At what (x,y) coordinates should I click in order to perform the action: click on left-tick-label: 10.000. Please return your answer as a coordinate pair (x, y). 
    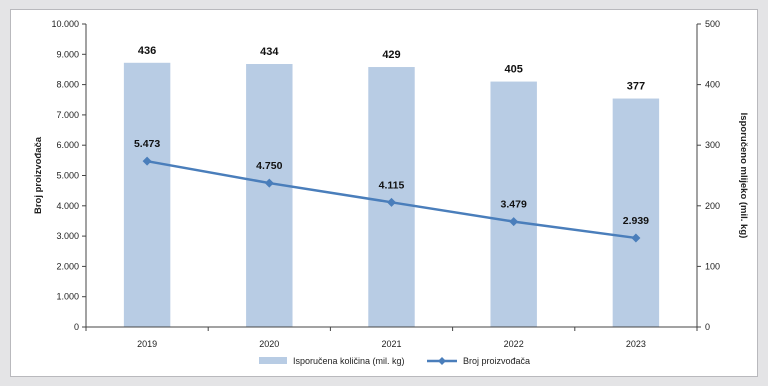
    Looking at the image, I should click on (65, 24).